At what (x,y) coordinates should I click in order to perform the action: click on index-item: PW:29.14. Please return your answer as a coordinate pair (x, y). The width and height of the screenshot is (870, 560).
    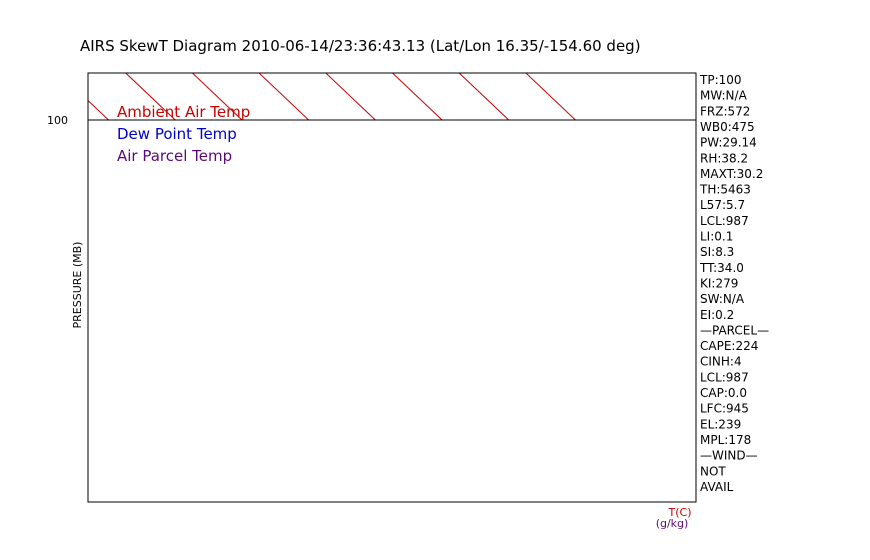
    Looking at the image, I should click on (728, 143).